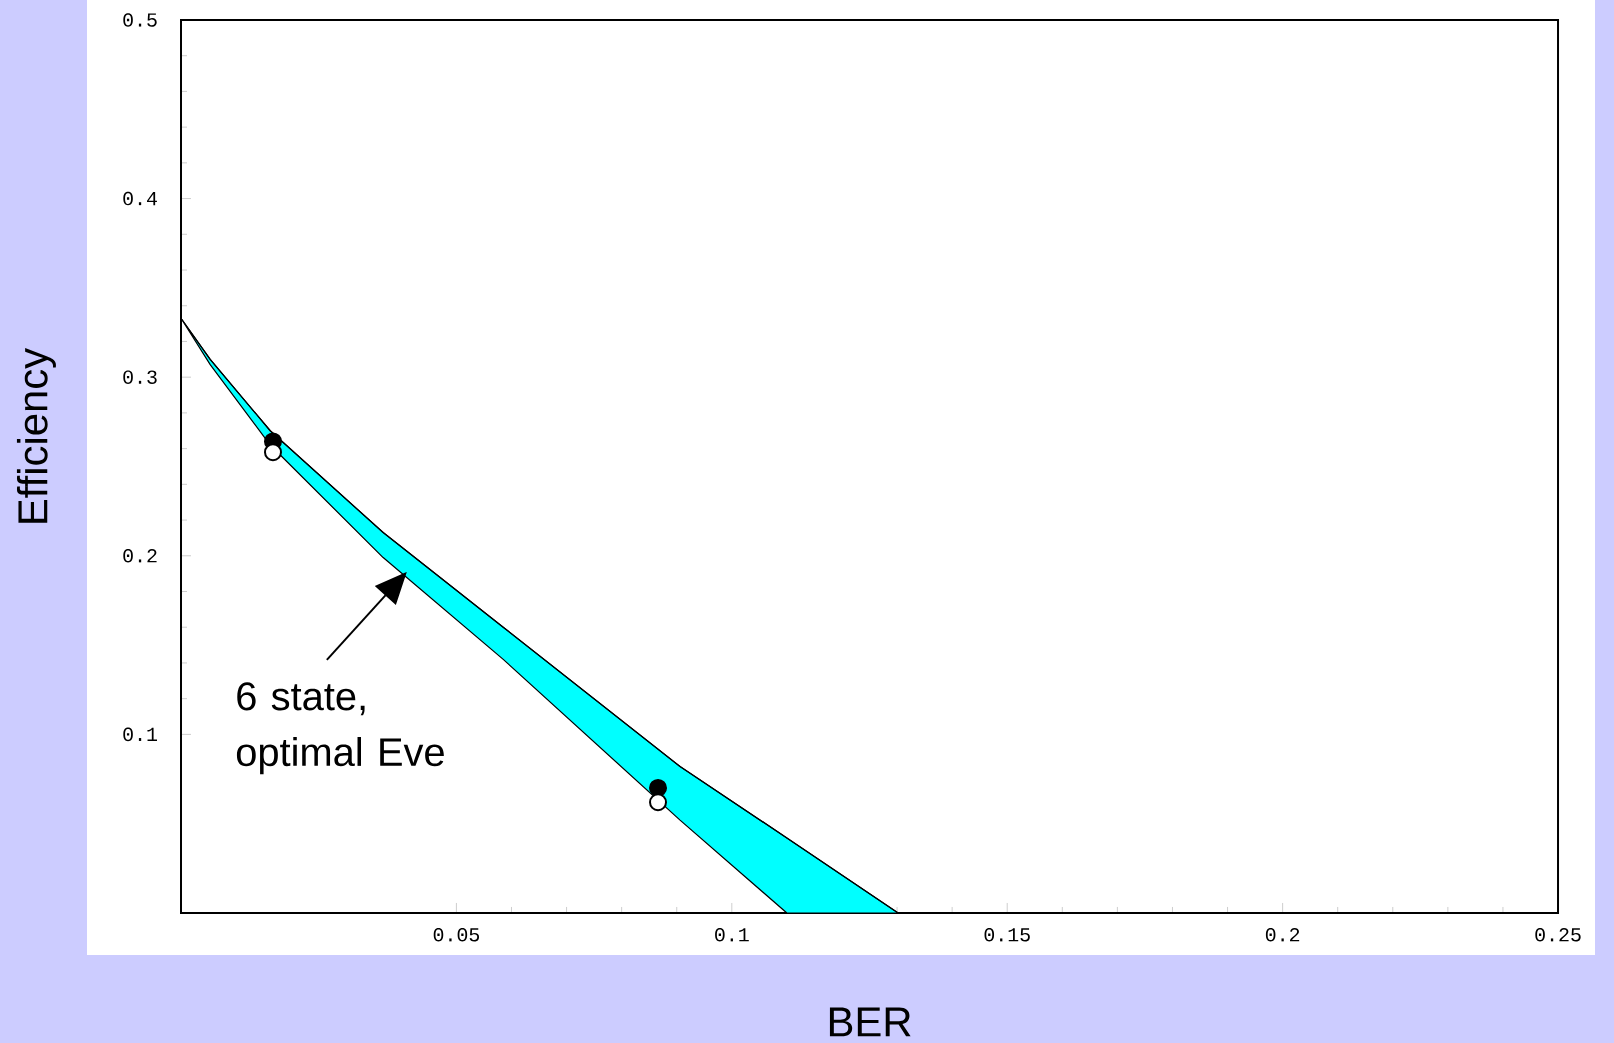 Image resolution: width=1614 pixels, height=1043 pixels. I want to click on x-tick-label: 0.1, so click(732, 935).